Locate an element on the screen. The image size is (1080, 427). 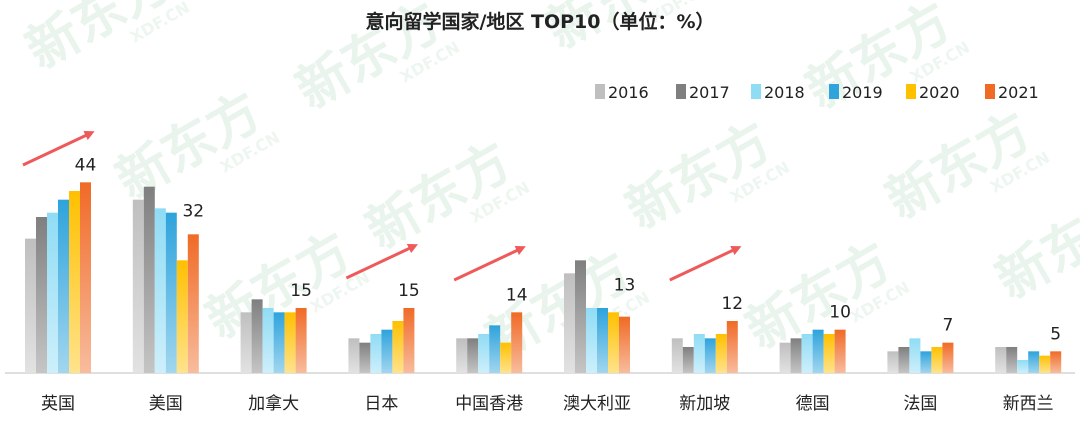
x-tick-label: 英国 is located at coordinates (58, 404).